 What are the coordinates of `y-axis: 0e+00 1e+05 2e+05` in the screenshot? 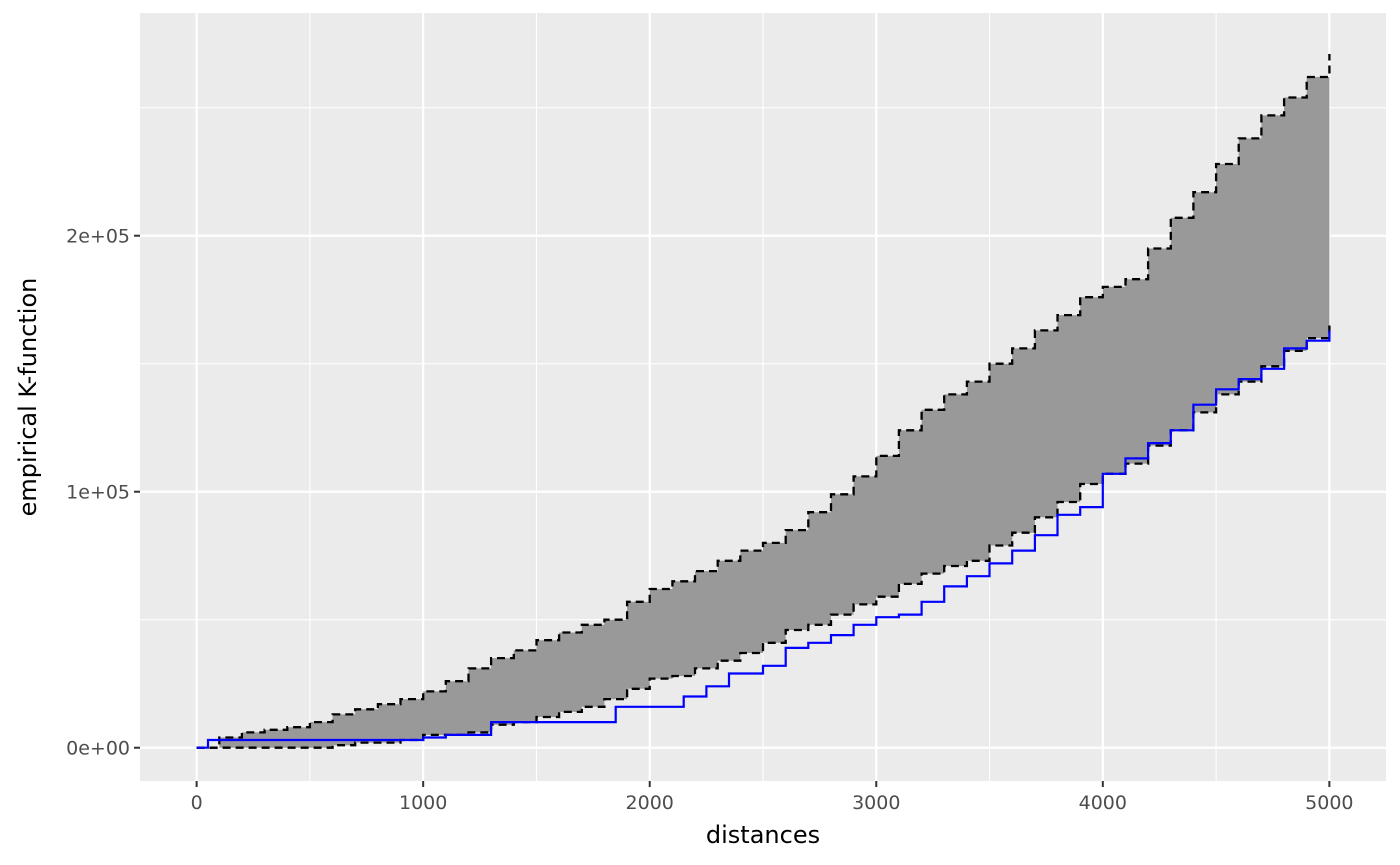 It's located at (103, 493).